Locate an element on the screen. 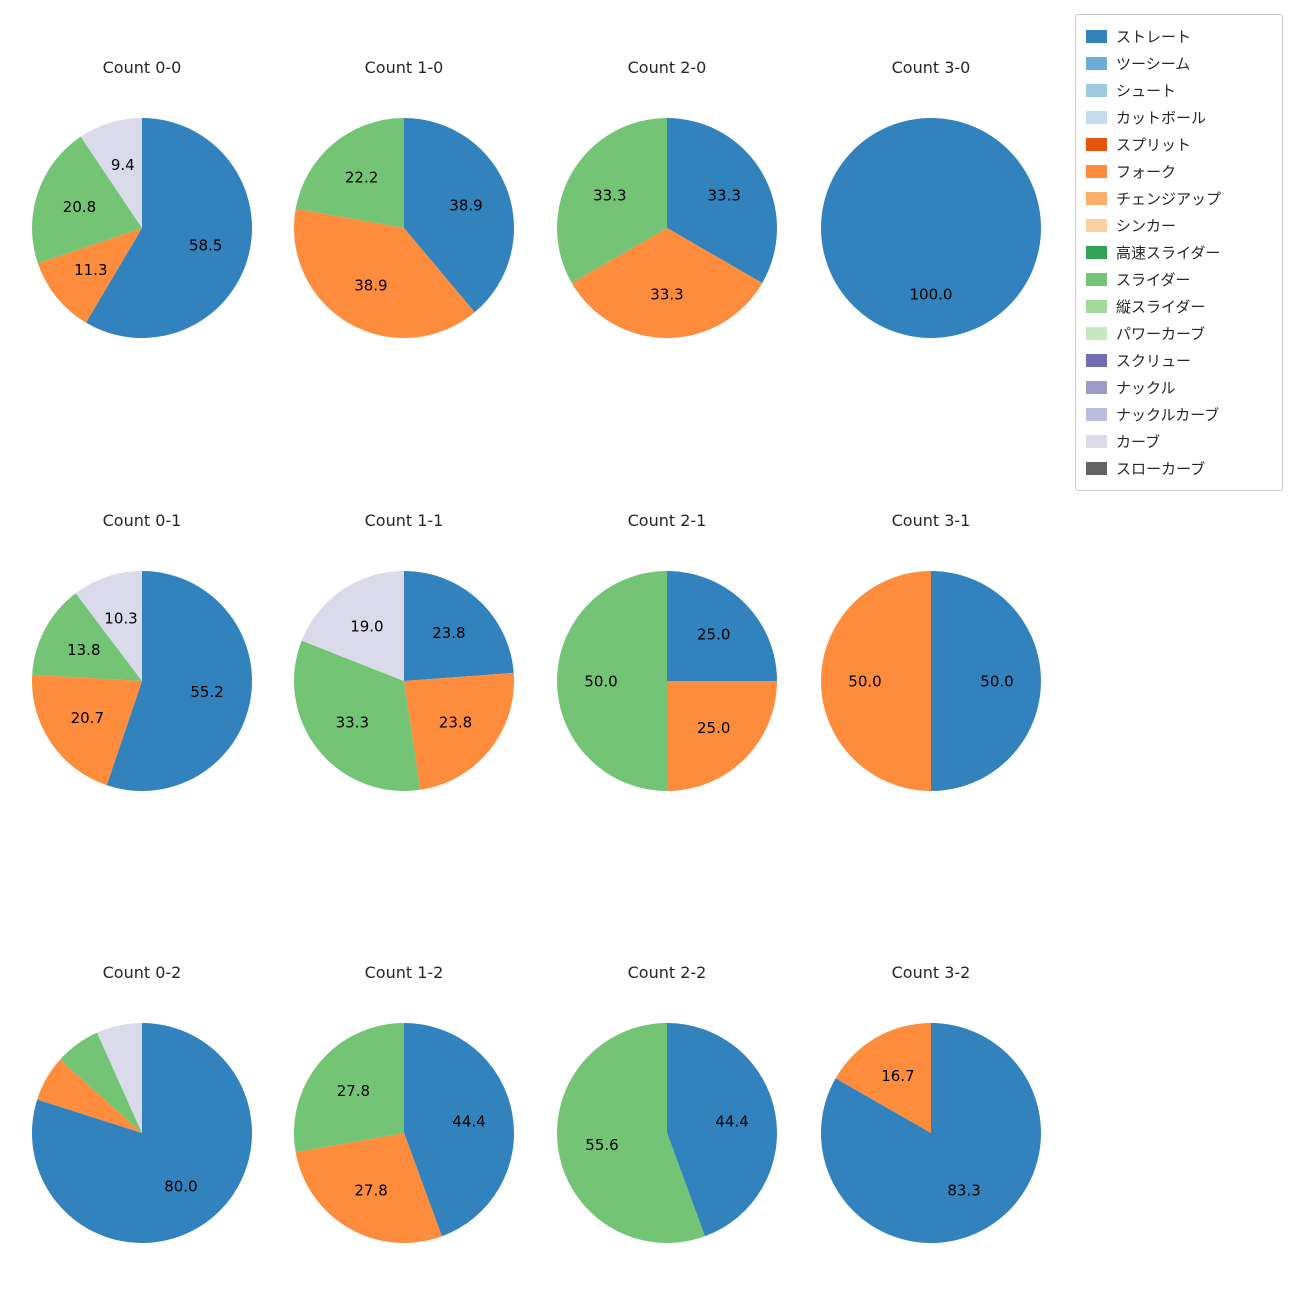  legend-item: ストレート is located at coordinates (1179, 36).